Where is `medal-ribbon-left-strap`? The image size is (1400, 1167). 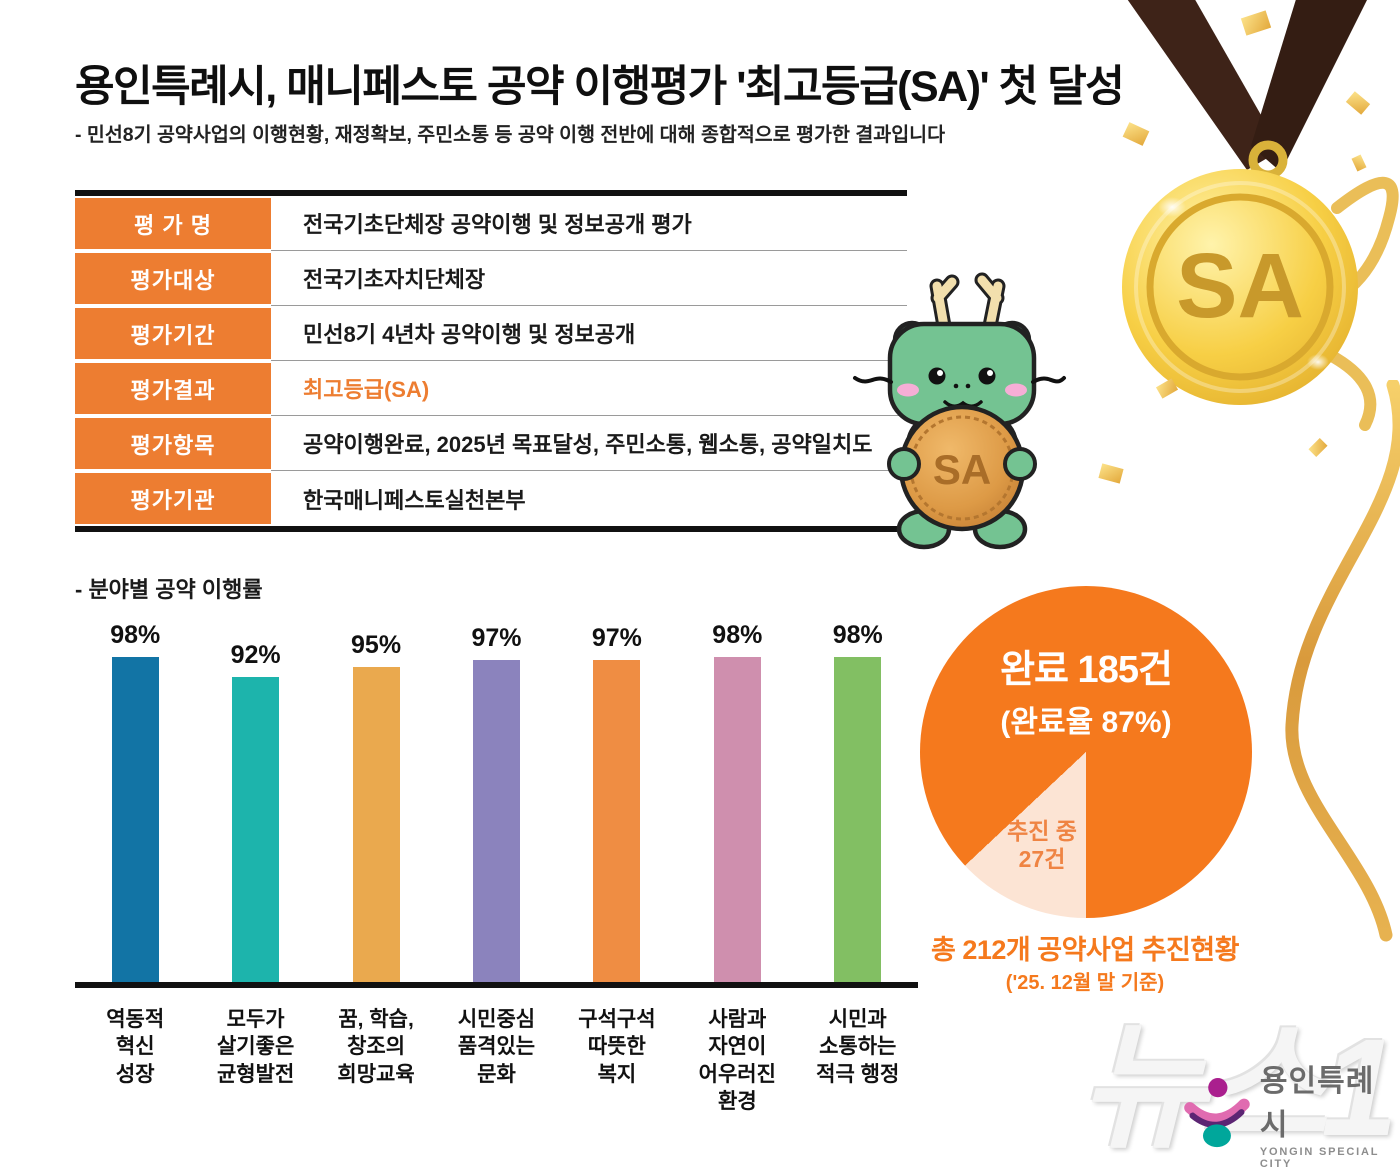
medal-ribbon-left-strap is located at coordinates (1204, 85).